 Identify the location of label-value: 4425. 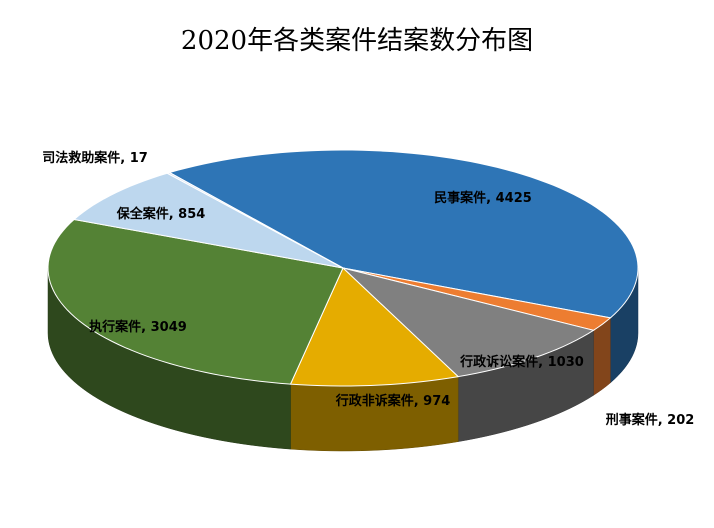
(514, 198).